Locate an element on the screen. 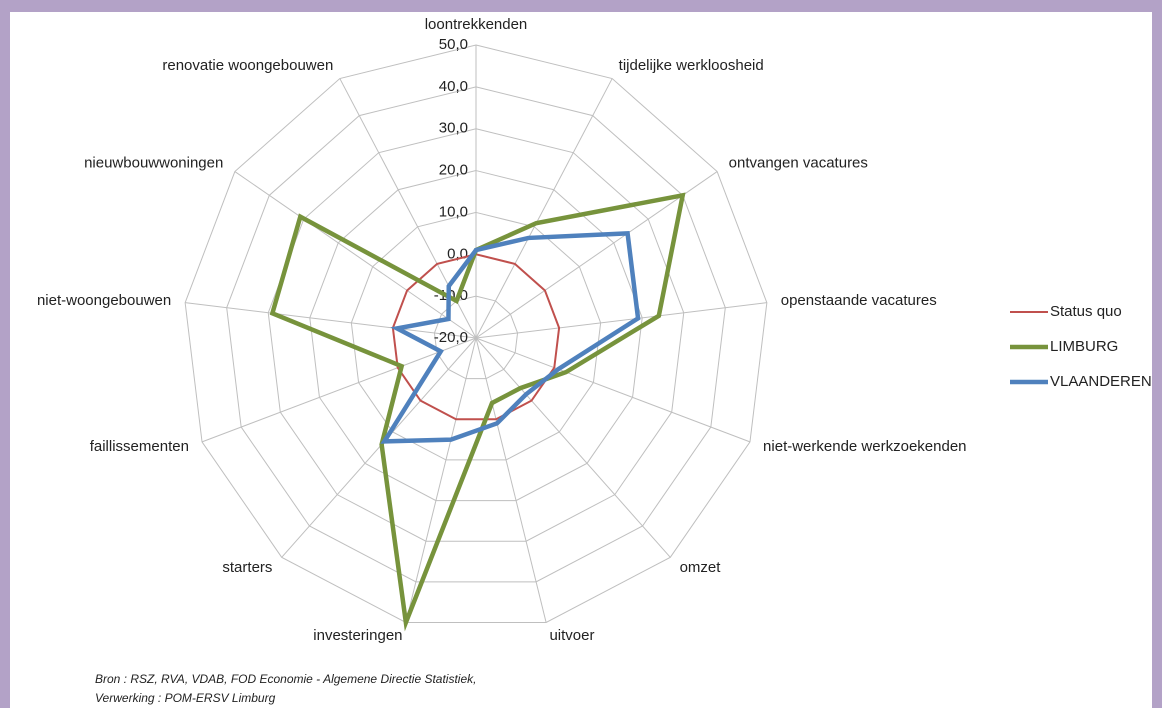  category-label: renovatie woongebouwen is located at coordinates (247, 65).